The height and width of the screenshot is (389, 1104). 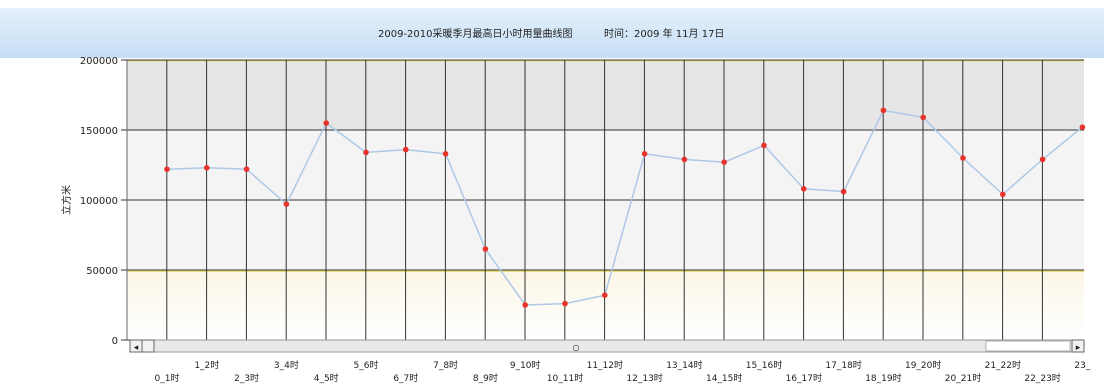 I want to click on x-tick-label: 14_15时, so click(x=724, y=378).